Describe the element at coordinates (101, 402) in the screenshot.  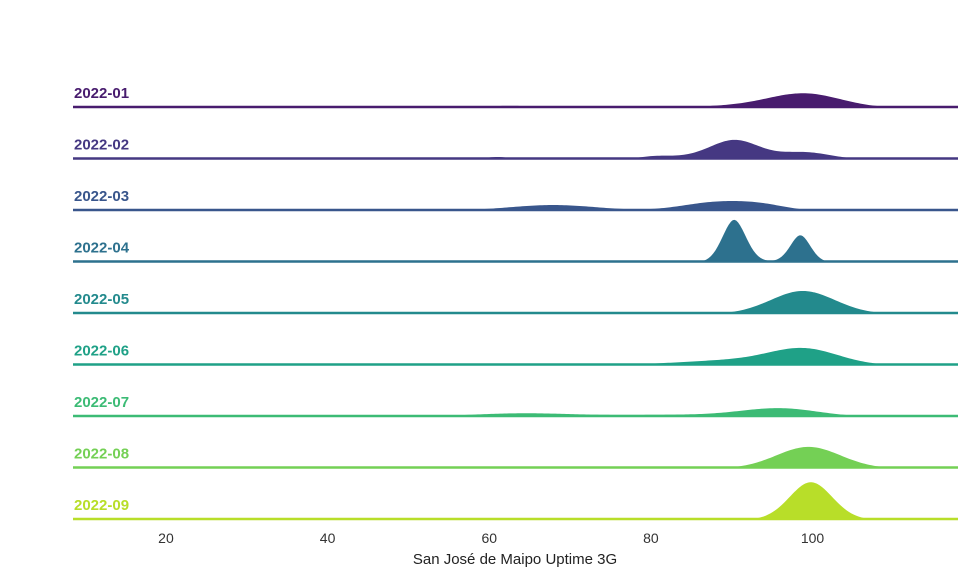
I see `row-label-2022-07: 2022-07` at that location.